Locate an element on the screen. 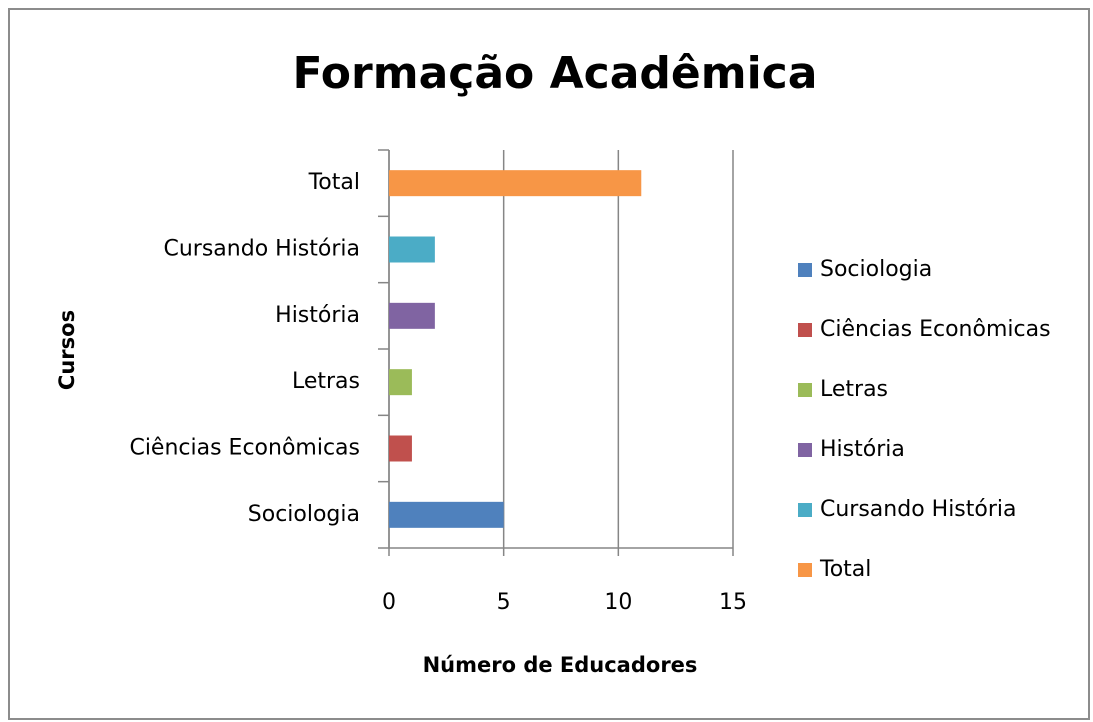  legend-label: Ciências Econômicas is located at coordinates (935, 329).